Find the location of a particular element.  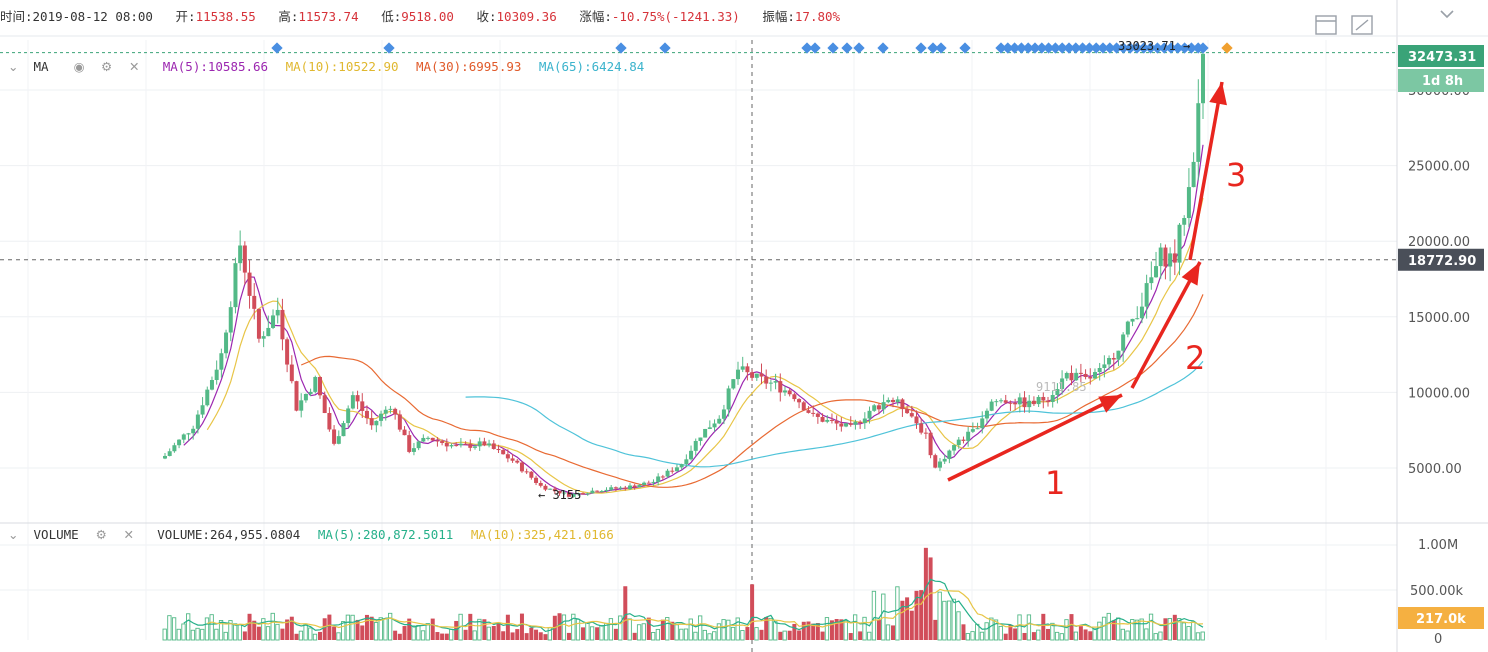

expand-icon is located at coordinates (1362, 25).